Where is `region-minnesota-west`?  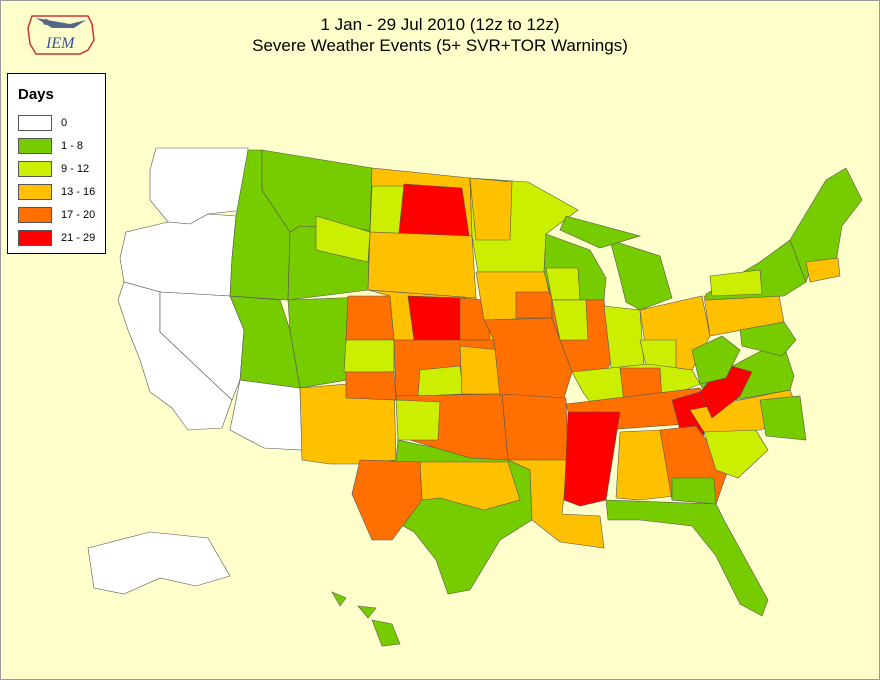 region-minnesota-west is located at coordinates (491, 209).